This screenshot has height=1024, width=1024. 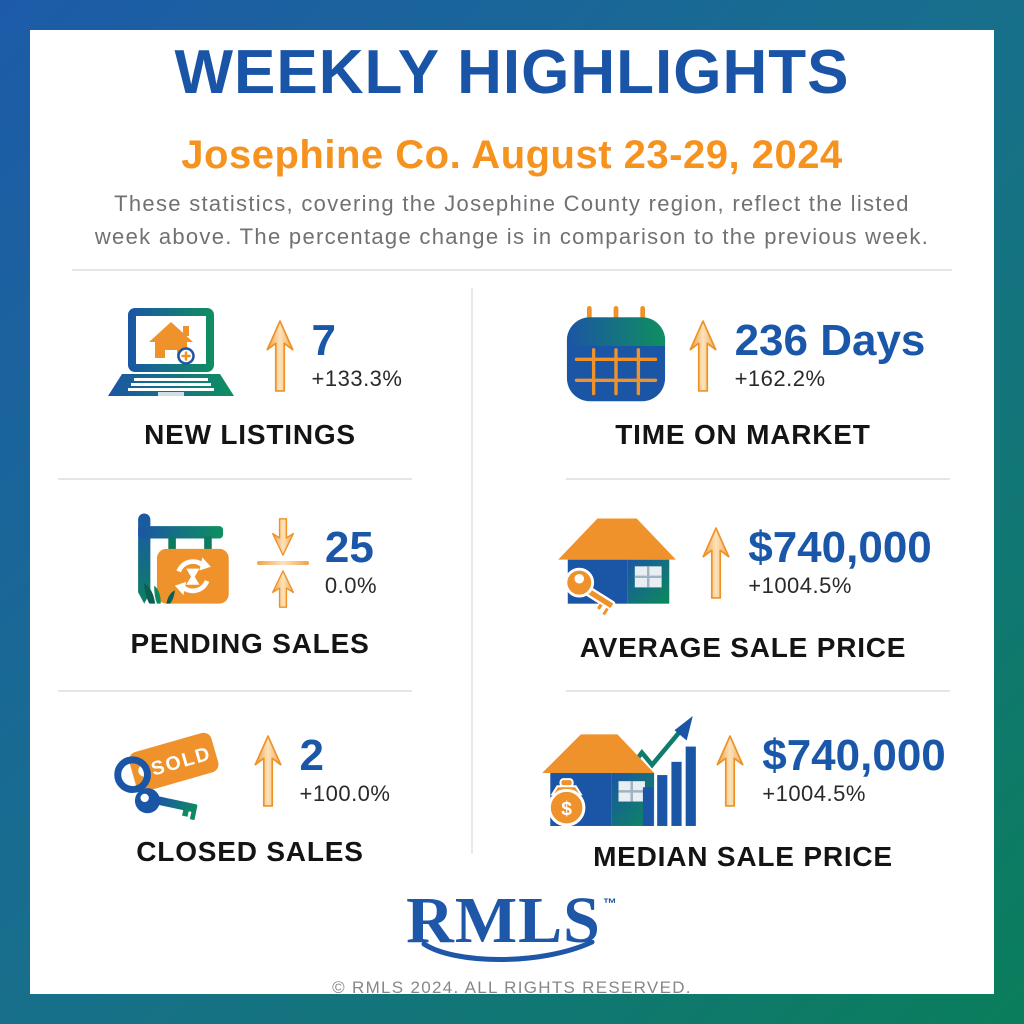 I want to click on stat-label: MEDIAN SALE PRICE, so click(x=743, y=856).